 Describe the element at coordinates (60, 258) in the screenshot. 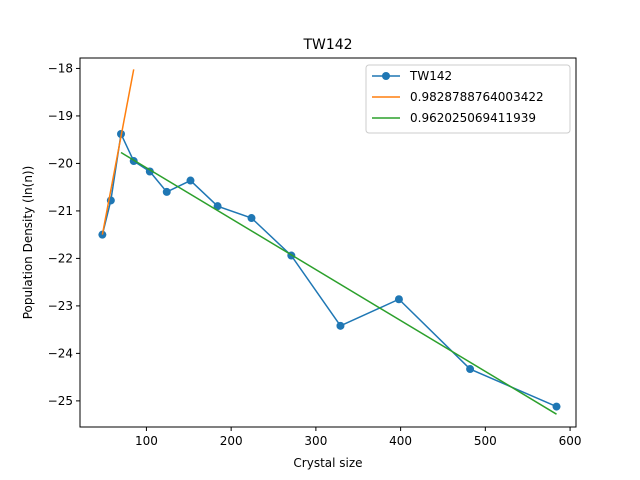

I see `y-tick-label: −22` at that location.